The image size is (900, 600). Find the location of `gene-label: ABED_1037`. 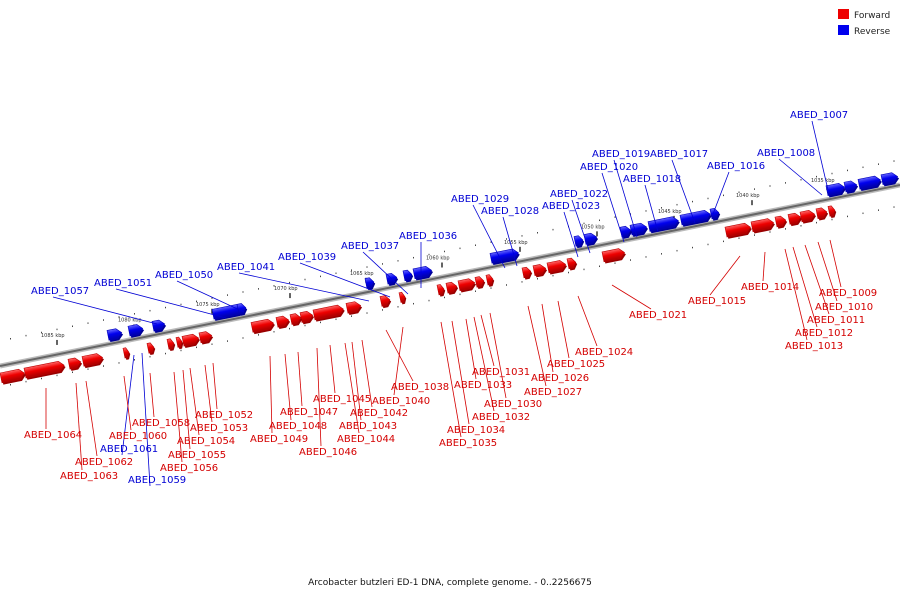

gene-label: ABED_1037 is located at coordinates (370, 246).